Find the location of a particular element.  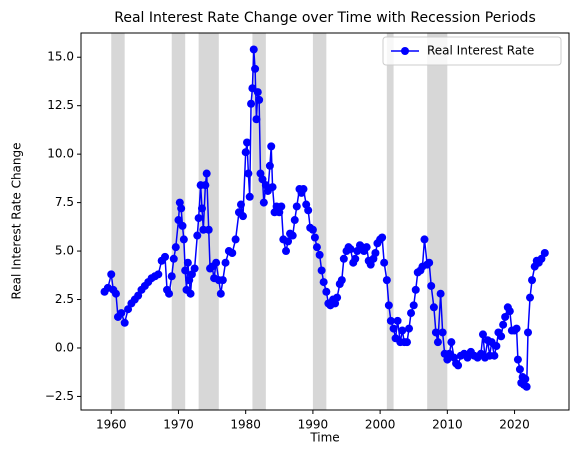

x-axis-label: Time is located at coordinates (324, 438).